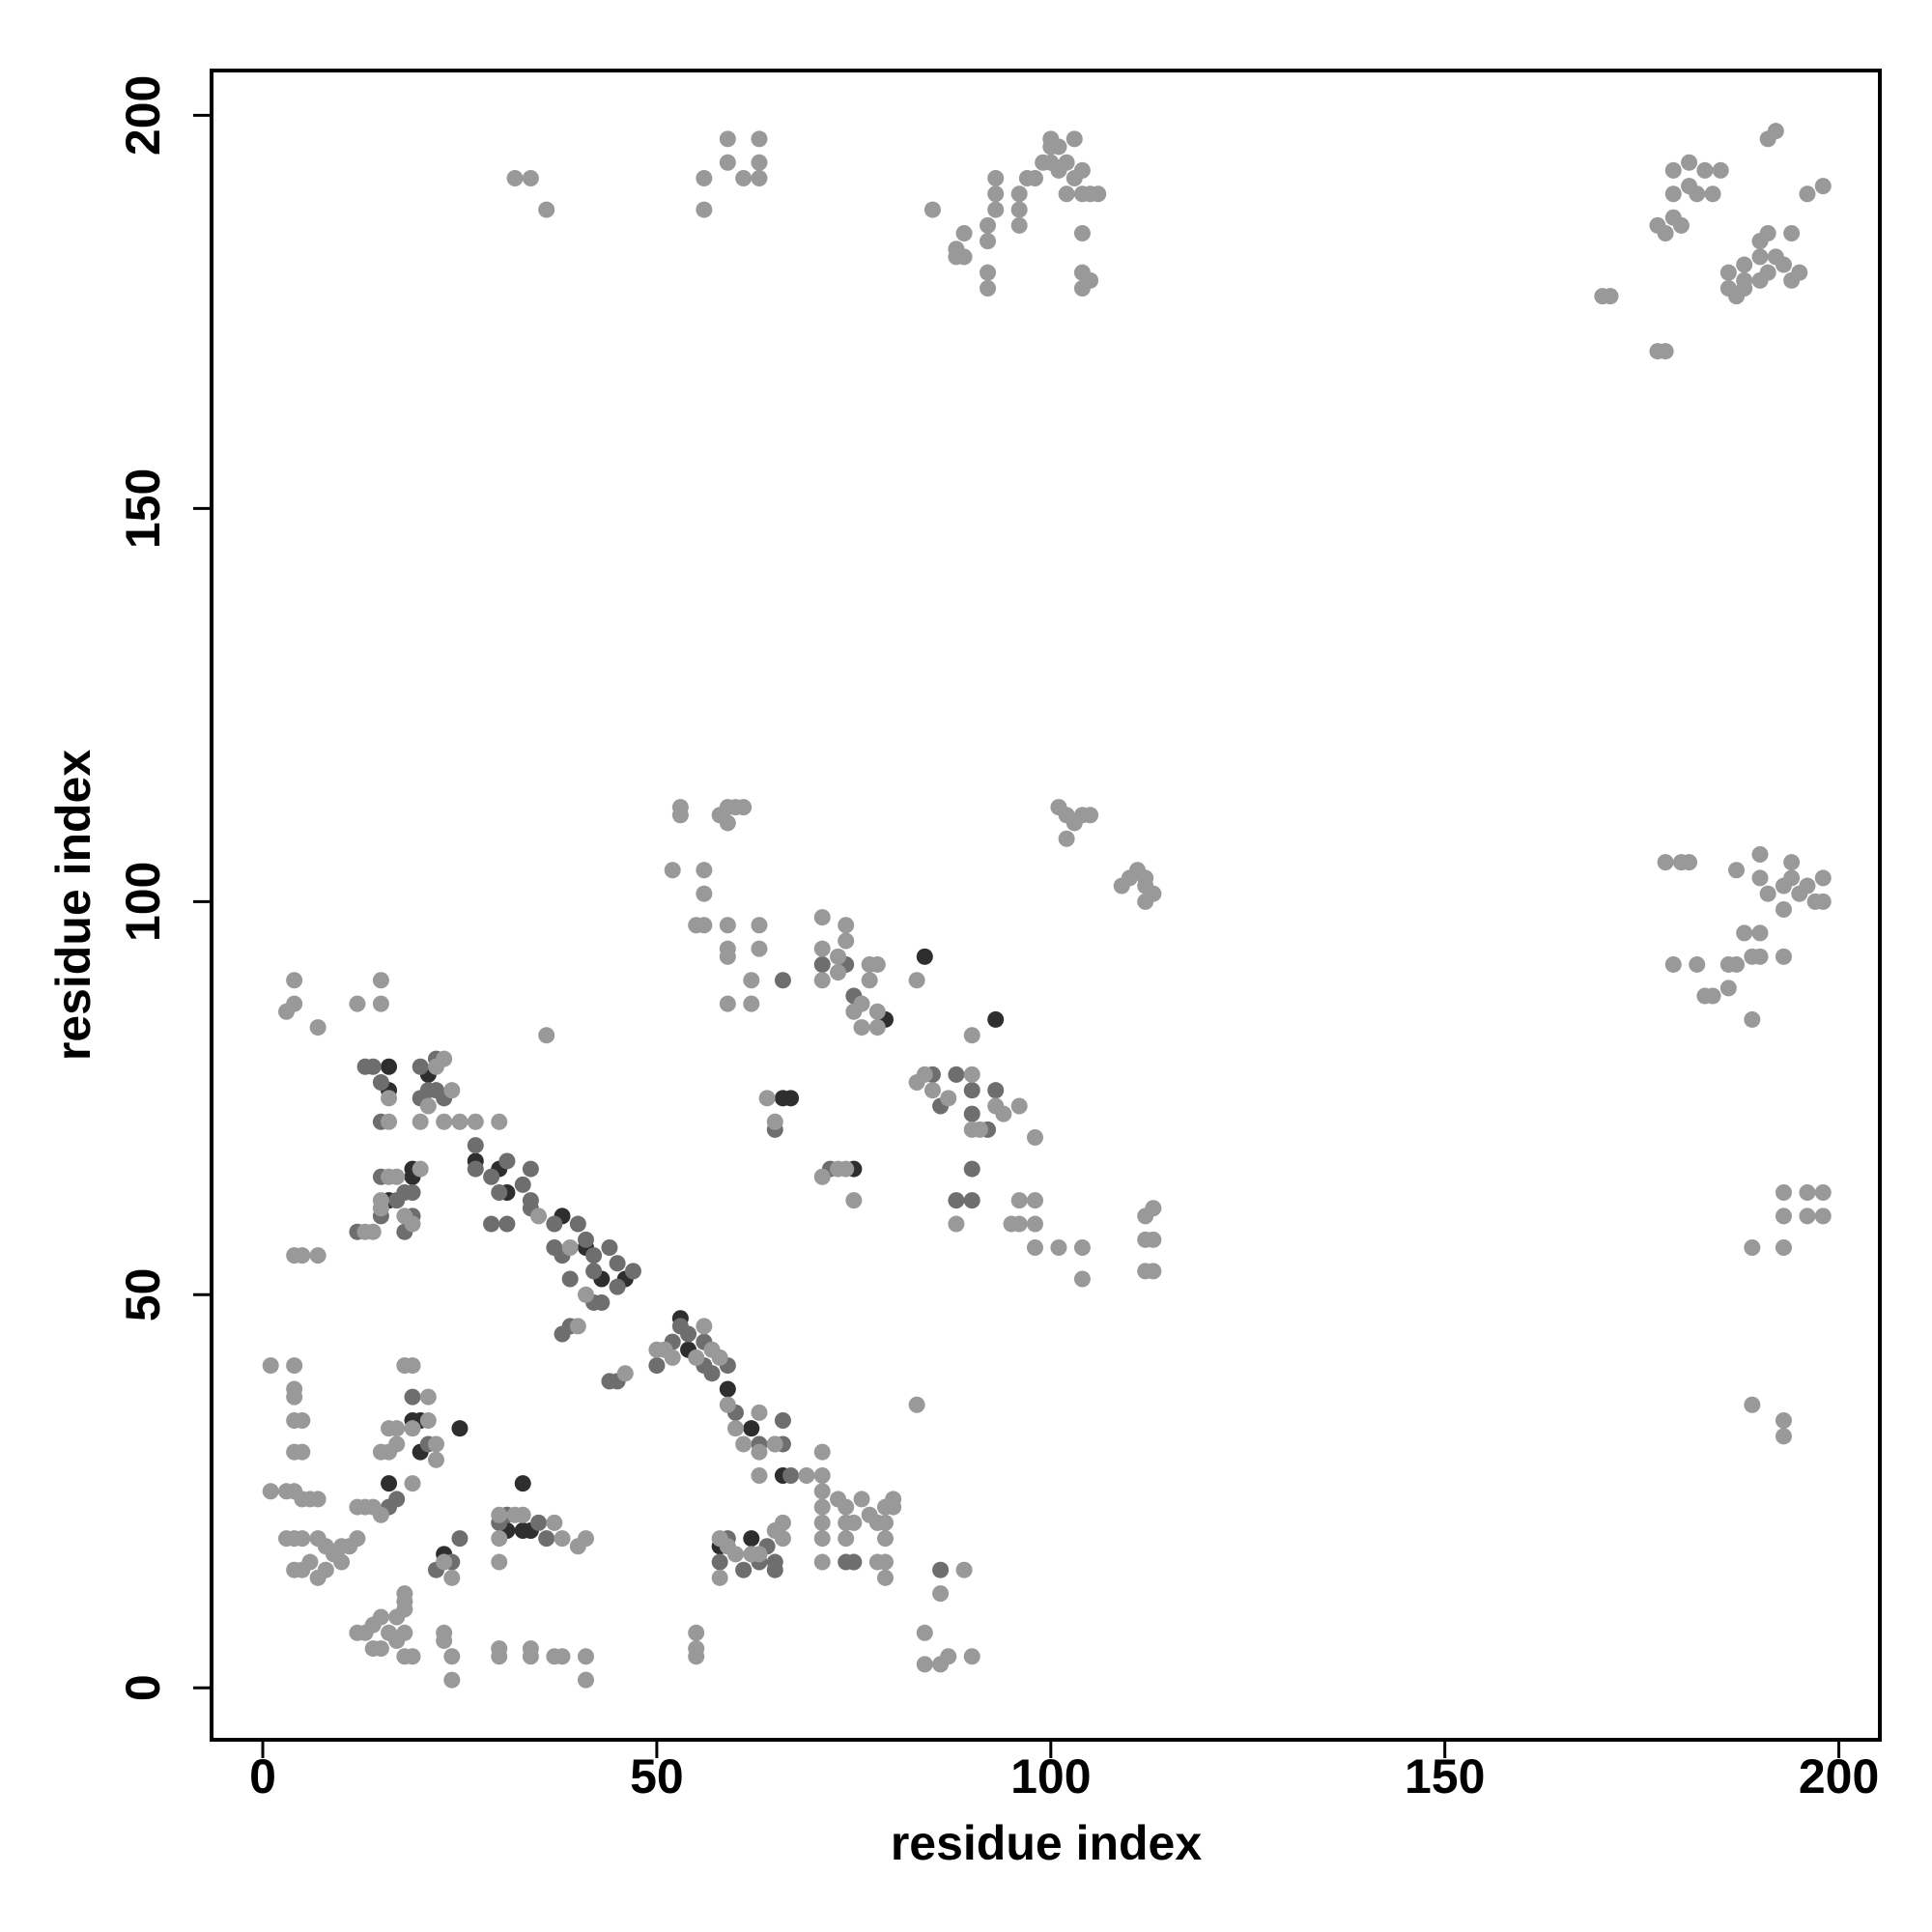  I want to click on x-axis-title: residue index, so click(1047, 1843).